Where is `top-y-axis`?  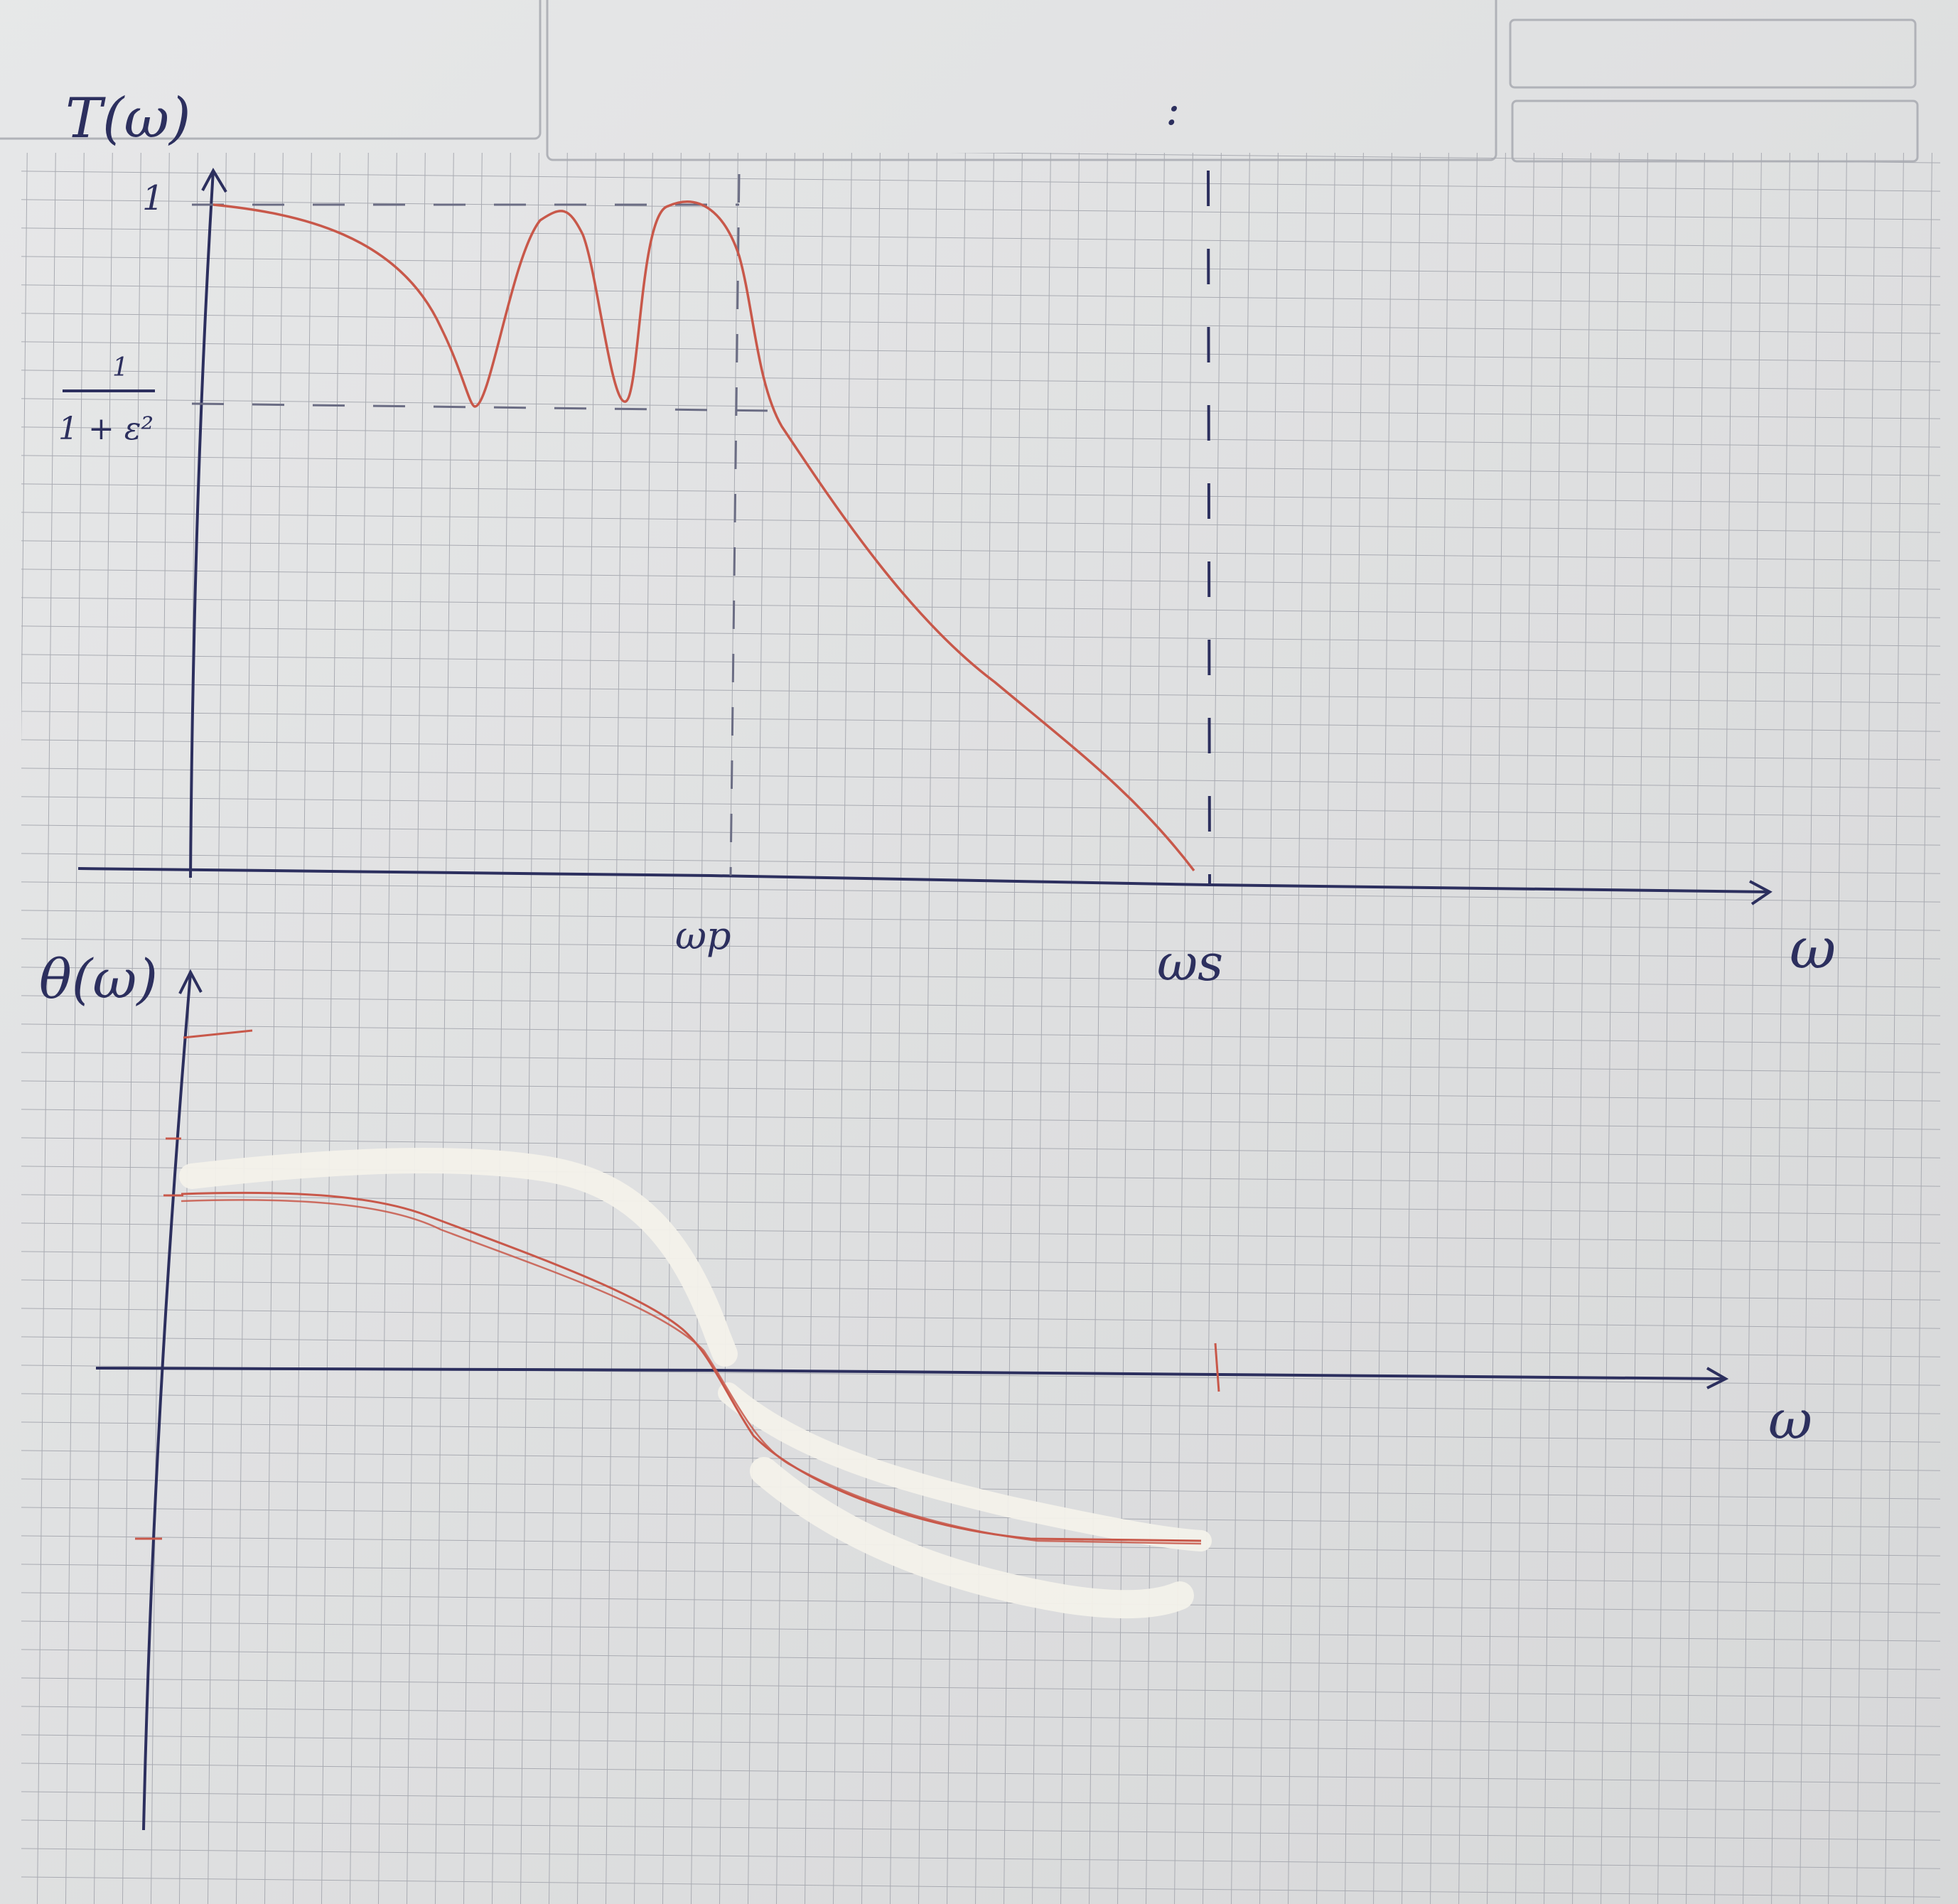 top-y-axis is located at coordinates (202, 524).